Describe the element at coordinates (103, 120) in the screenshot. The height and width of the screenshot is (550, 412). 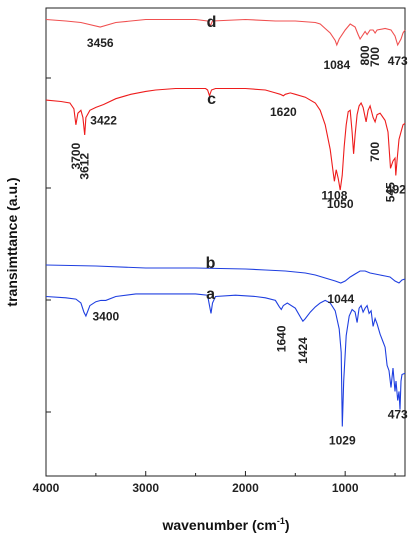
I see `peak-label: 3422` at that location.